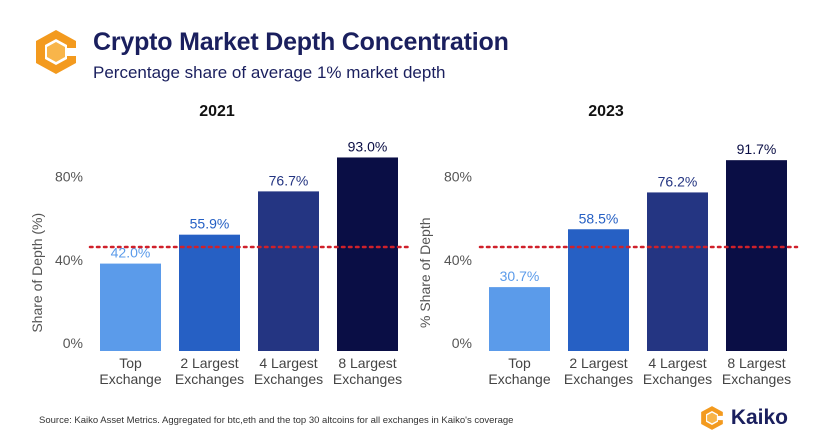 The image size is (824, 447). What do you see at coordinates (425, 273) in the screenshot?
I see `y-axis-label: % Share of Depth` at bounding box center [425, 273].